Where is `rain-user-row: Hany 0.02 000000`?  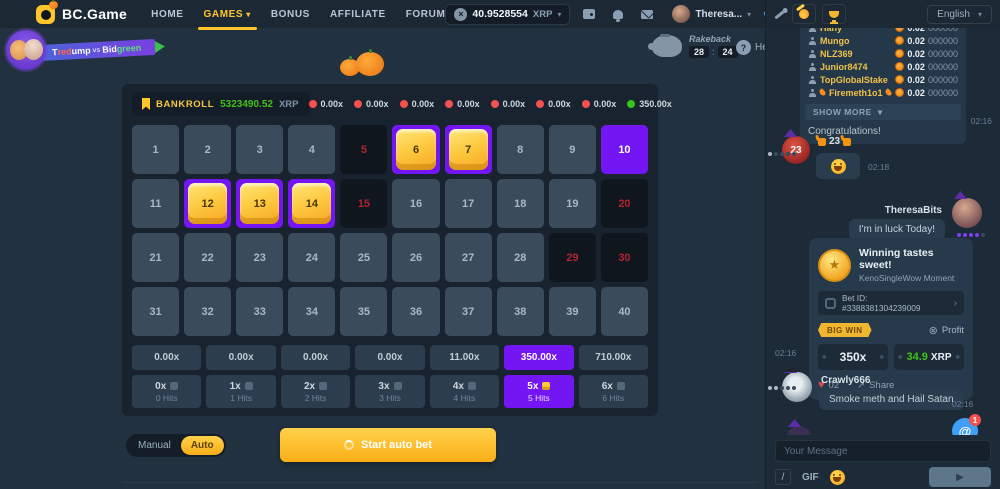
rain-user-row: Hany 0.02 000000 is located at coordinates (883, 31).